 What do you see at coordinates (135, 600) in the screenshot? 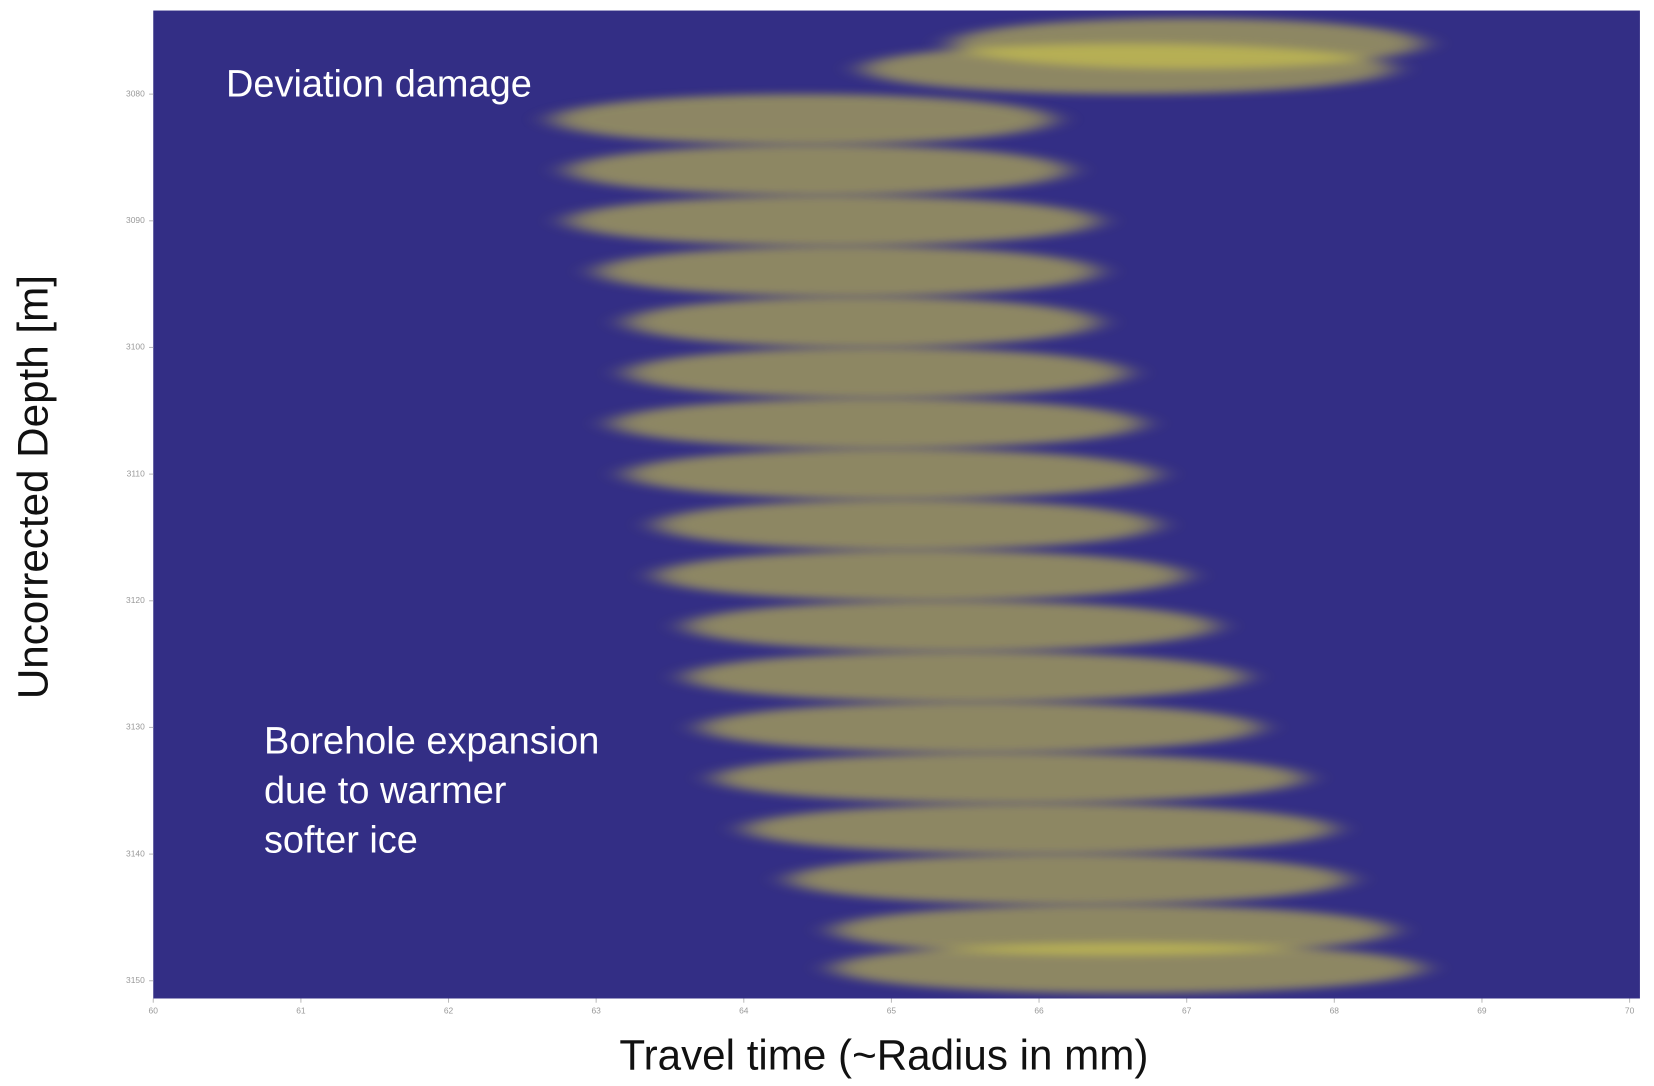
I see `y-tick-label: 3120` at bounding box center [135, 600].